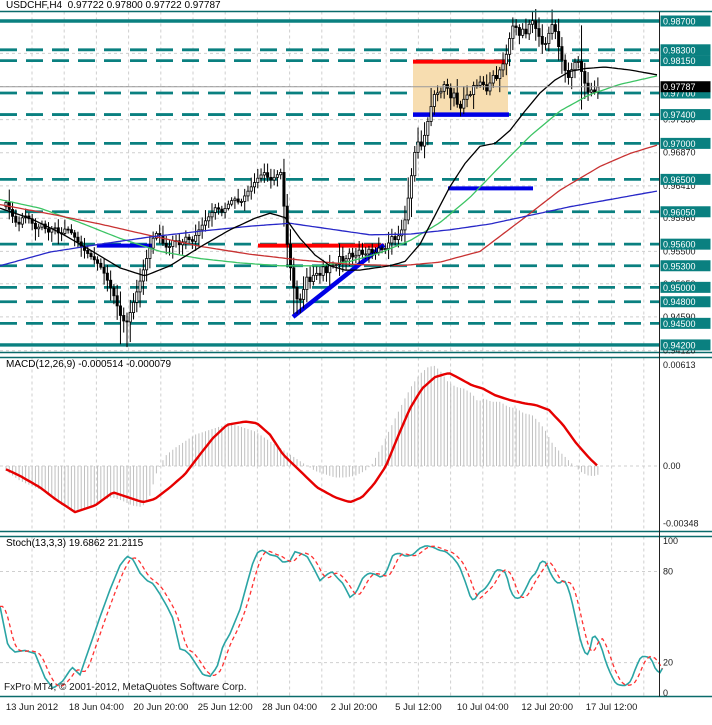  I want to click on current-price-badge, so click(685, 87).